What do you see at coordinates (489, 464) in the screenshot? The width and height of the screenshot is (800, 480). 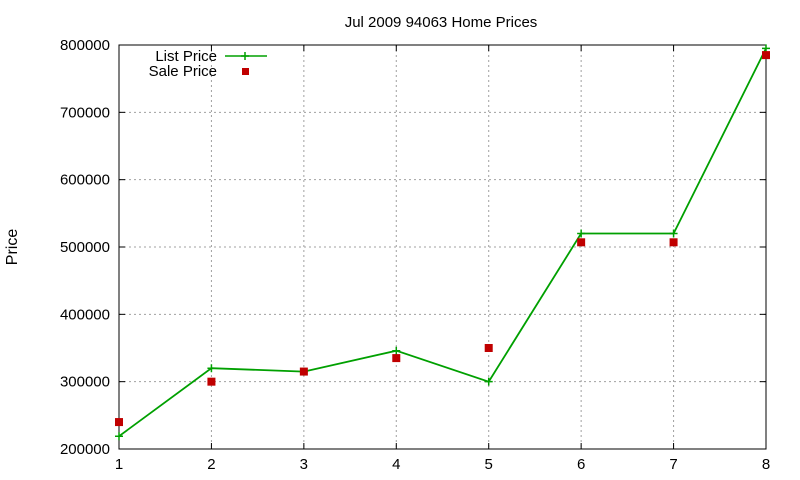 I see `x-tick-label: 5` at bounding box center [489, 464].